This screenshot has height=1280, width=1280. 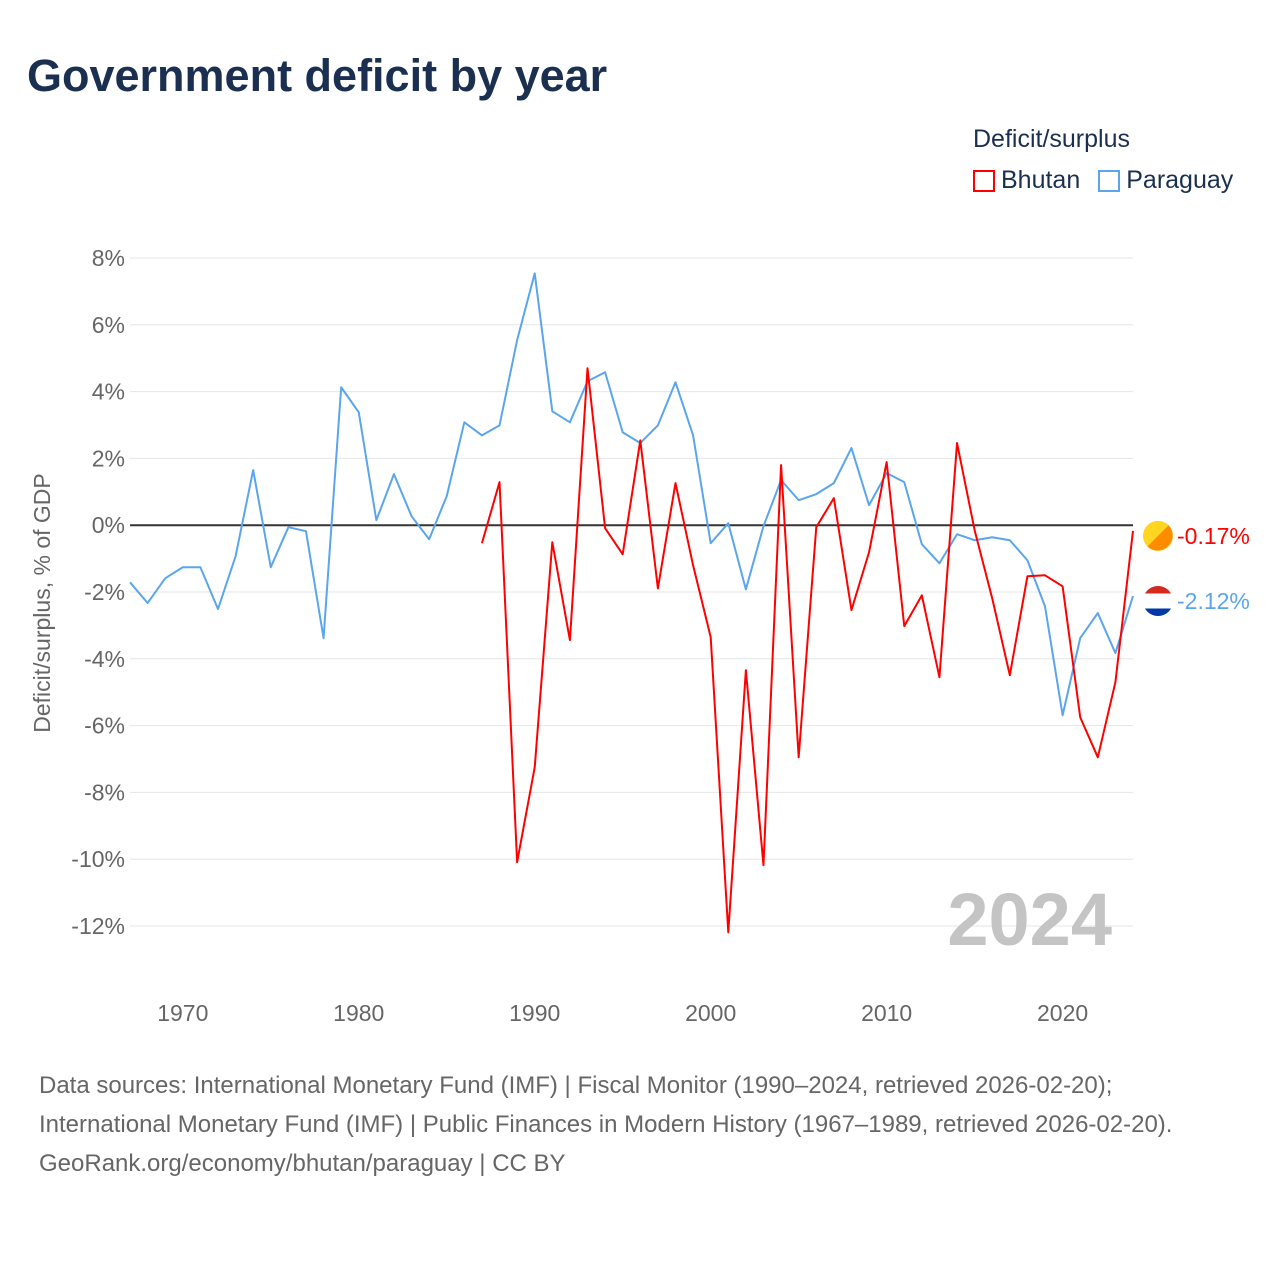 What do you see at coordinates (710, 1013) in the screenshot?
I see `x-tick-label: 2000` at bounding box center [710, 1013].